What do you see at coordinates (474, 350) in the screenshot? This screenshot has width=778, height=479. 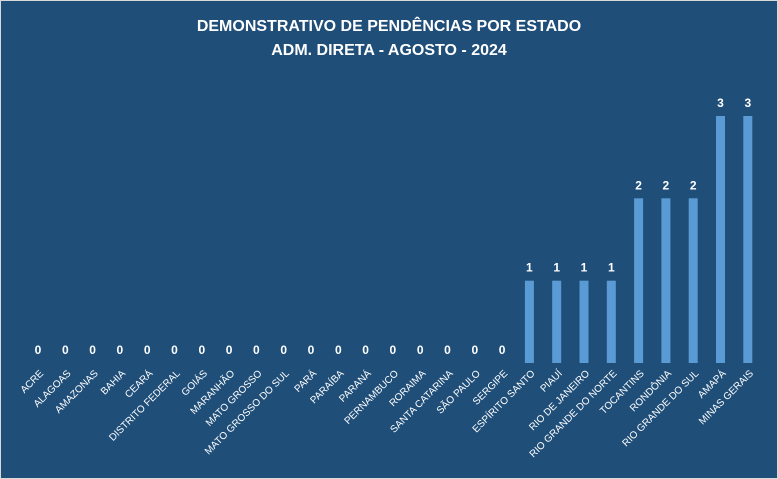 I see `data-label-16: 0` at bounding box center [474, 350].